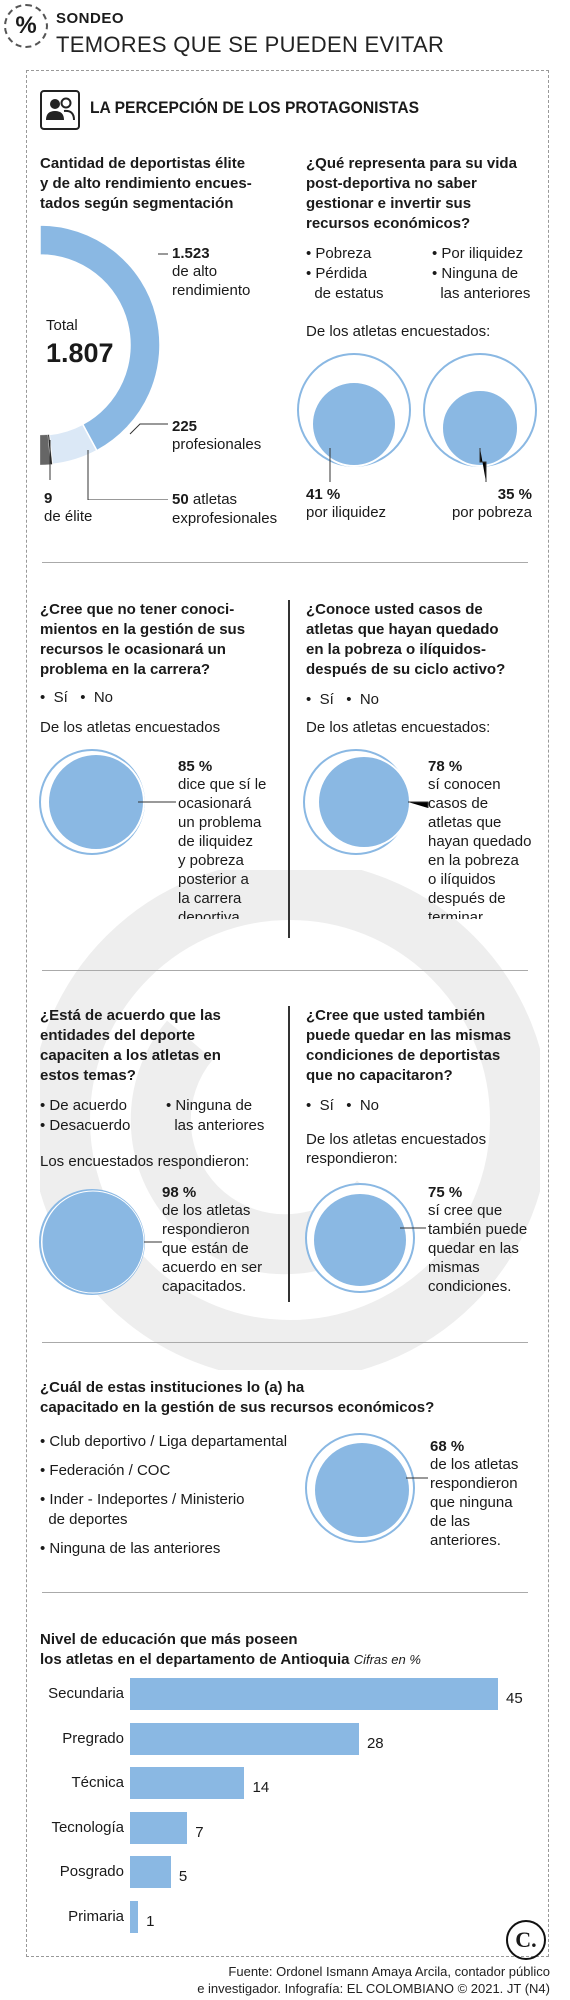 This screenshot has height=2000, width=570. I want to click on q4-circle, so click(366, 802).